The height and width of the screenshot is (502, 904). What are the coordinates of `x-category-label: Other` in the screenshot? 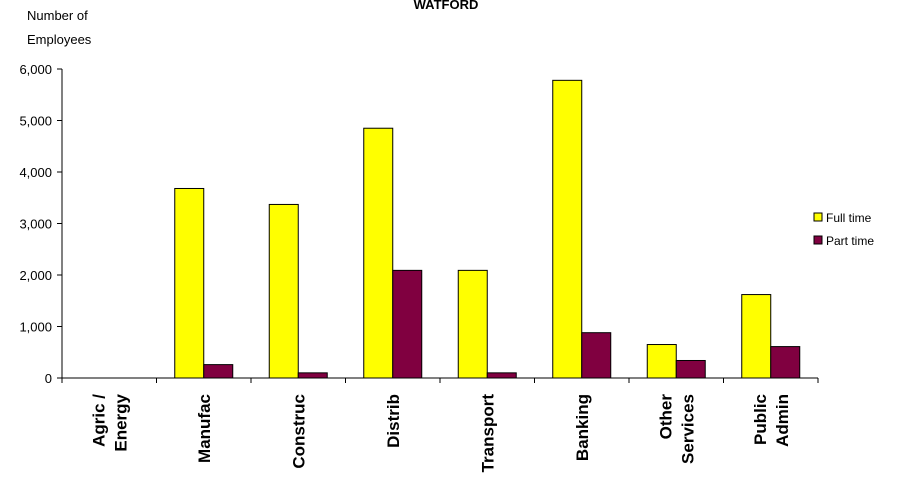 It's located at (665, 417).